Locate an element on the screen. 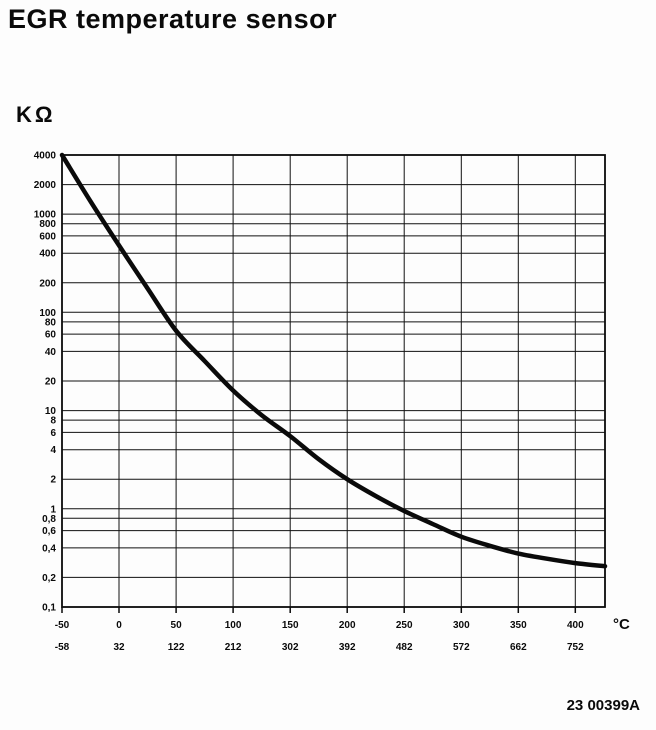 The height and width of the screenshot is (730, 656). y-tick-label: 60 is located at coordinates (51, 335).